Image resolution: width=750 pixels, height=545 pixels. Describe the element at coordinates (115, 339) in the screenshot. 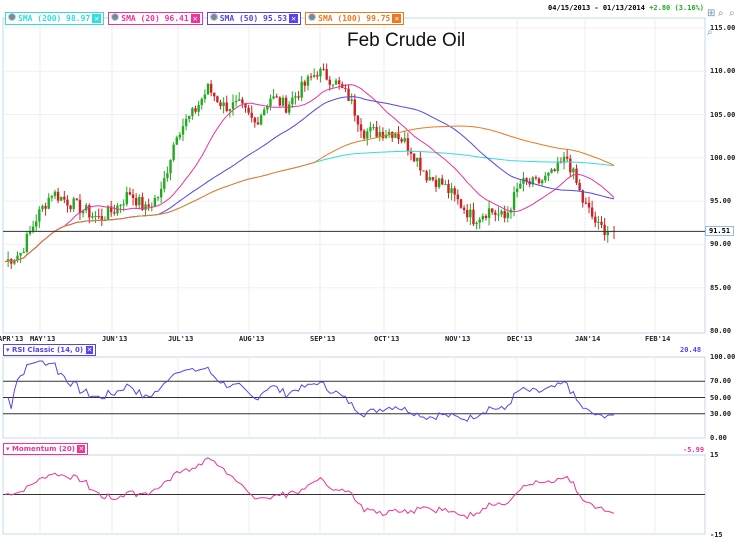

I see `x-tick-label: JUN'13` at that location.